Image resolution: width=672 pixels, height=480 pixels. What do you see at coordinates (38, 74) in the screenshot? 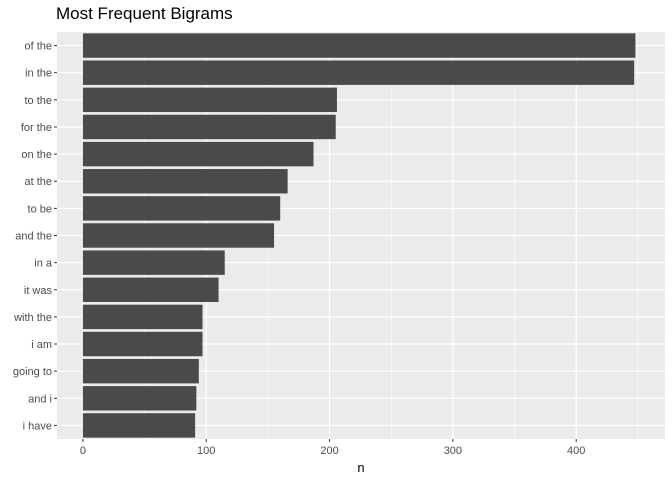
I see `y-tick-label: in the` at bounding box center [38, 74].